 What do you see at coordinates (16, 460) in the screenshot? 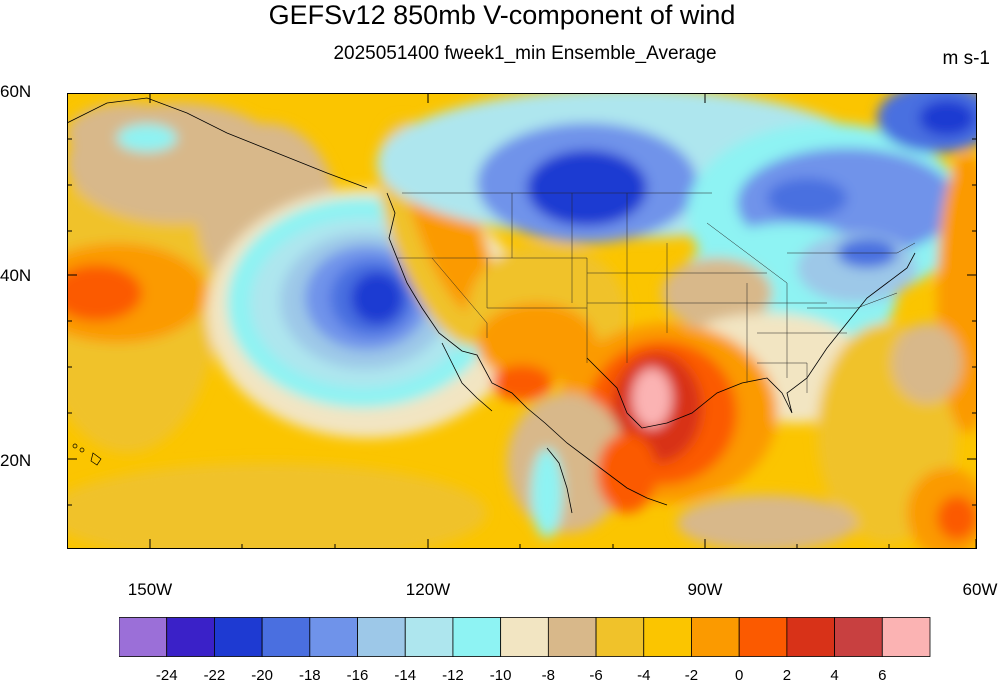
I see `lat-label-20n: 20N` at bounding box center [16, 460].